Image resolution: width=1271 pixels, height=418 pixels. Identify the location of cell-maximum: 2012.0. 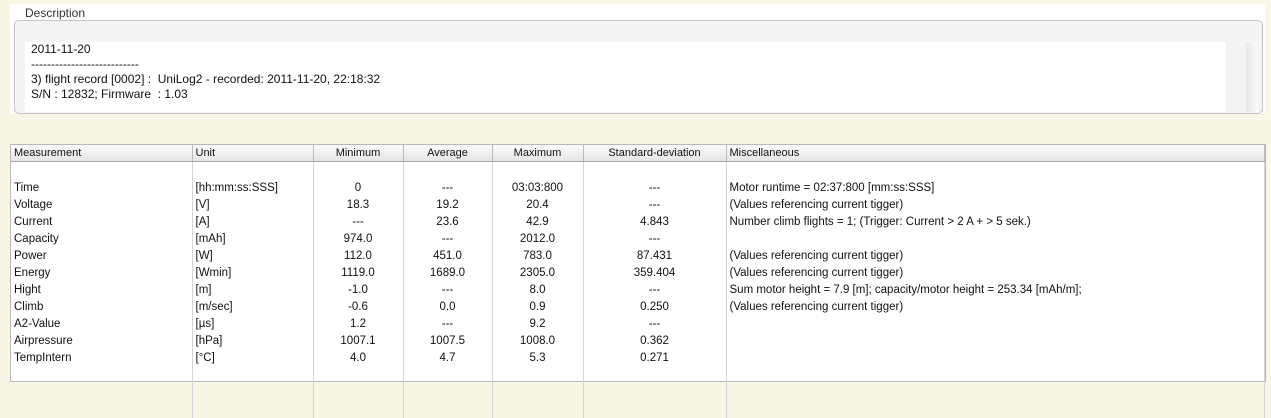
(538, 238).